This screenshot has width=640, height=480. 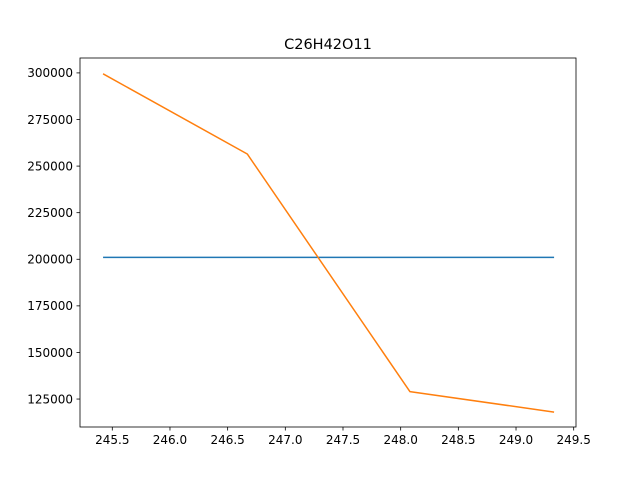 I want to click on y-tick-label: 150000, so click(x=50, y=353).